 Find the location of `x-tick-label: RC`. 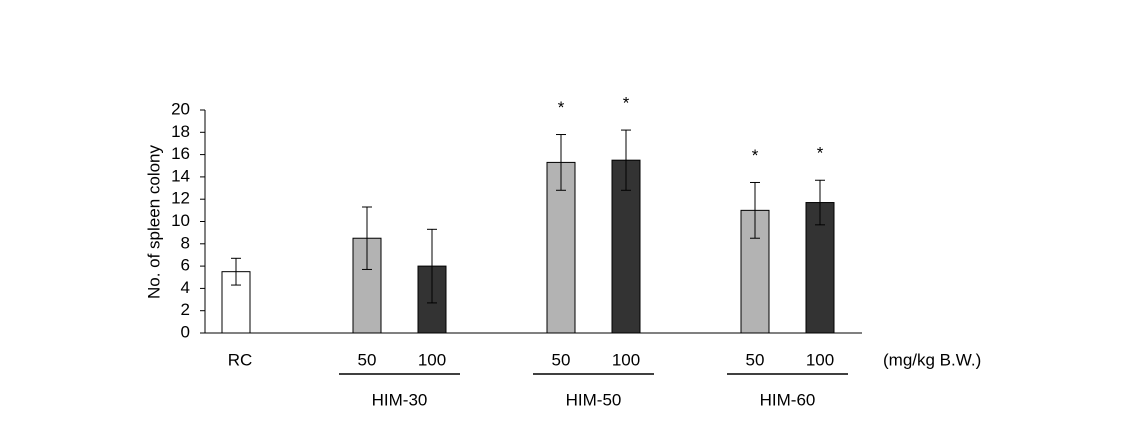

x-tick-label: RC is located at coordinates (240, 359).